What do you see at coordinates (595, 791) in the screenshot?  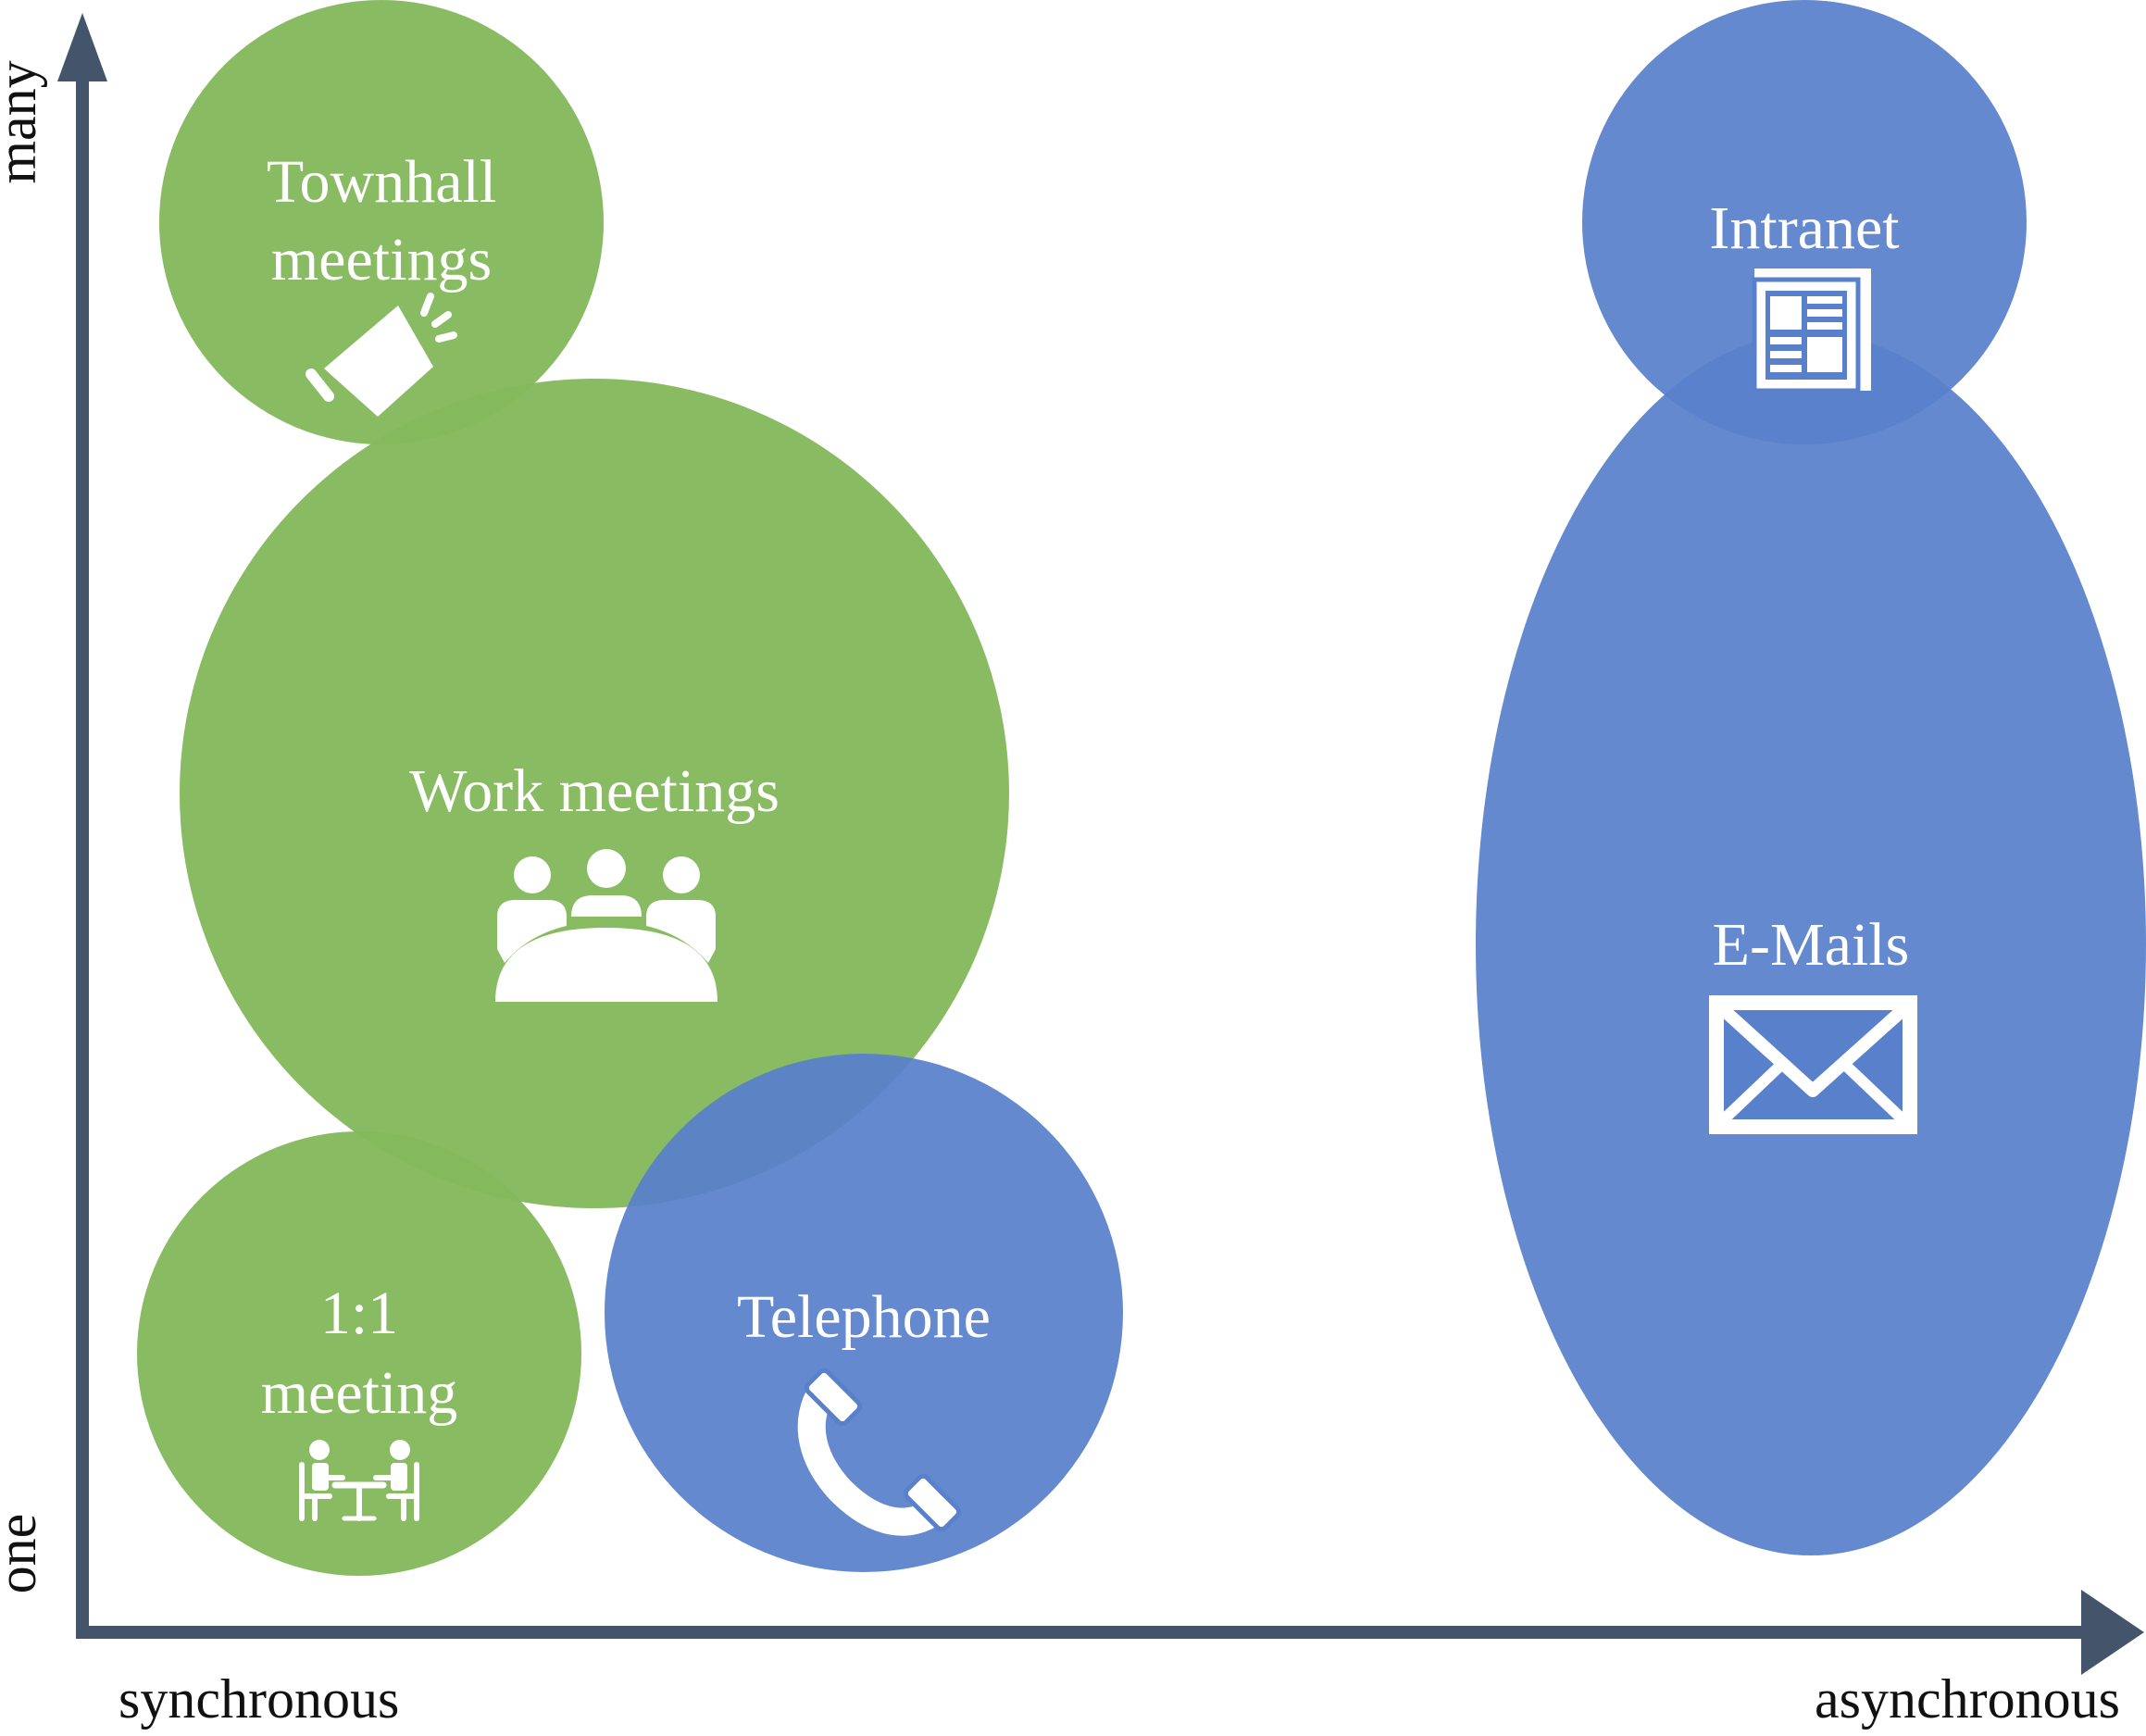 I see `work-meetings-label: Work meetings` at bounding box center [595, 791].